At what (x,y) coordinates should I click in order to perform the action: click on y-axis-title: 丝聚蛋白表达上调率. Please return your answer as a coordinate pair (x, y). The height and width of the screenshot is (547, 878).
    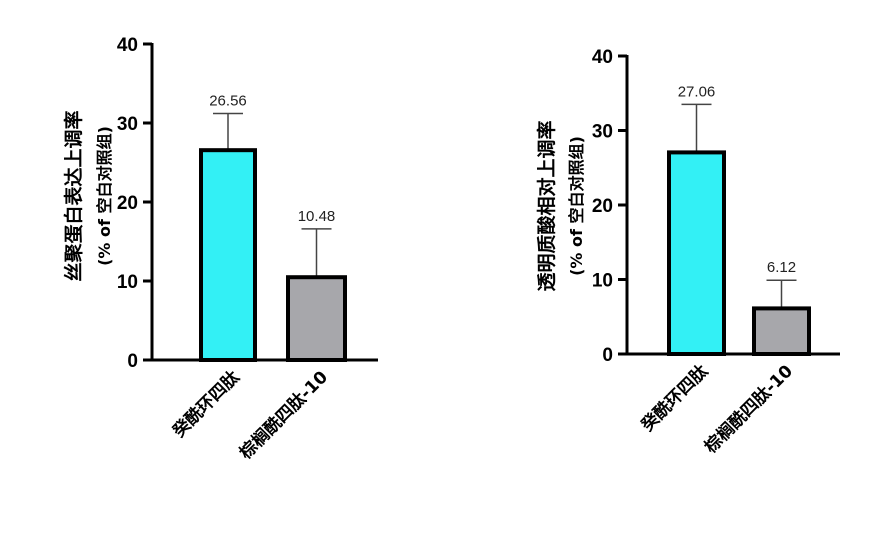
    Looking at the image, I should click on (73, 195).